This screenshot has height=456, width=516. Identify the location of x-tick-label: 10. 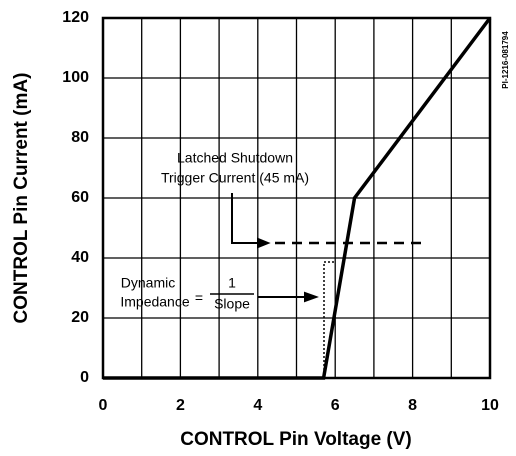
(490, 405).